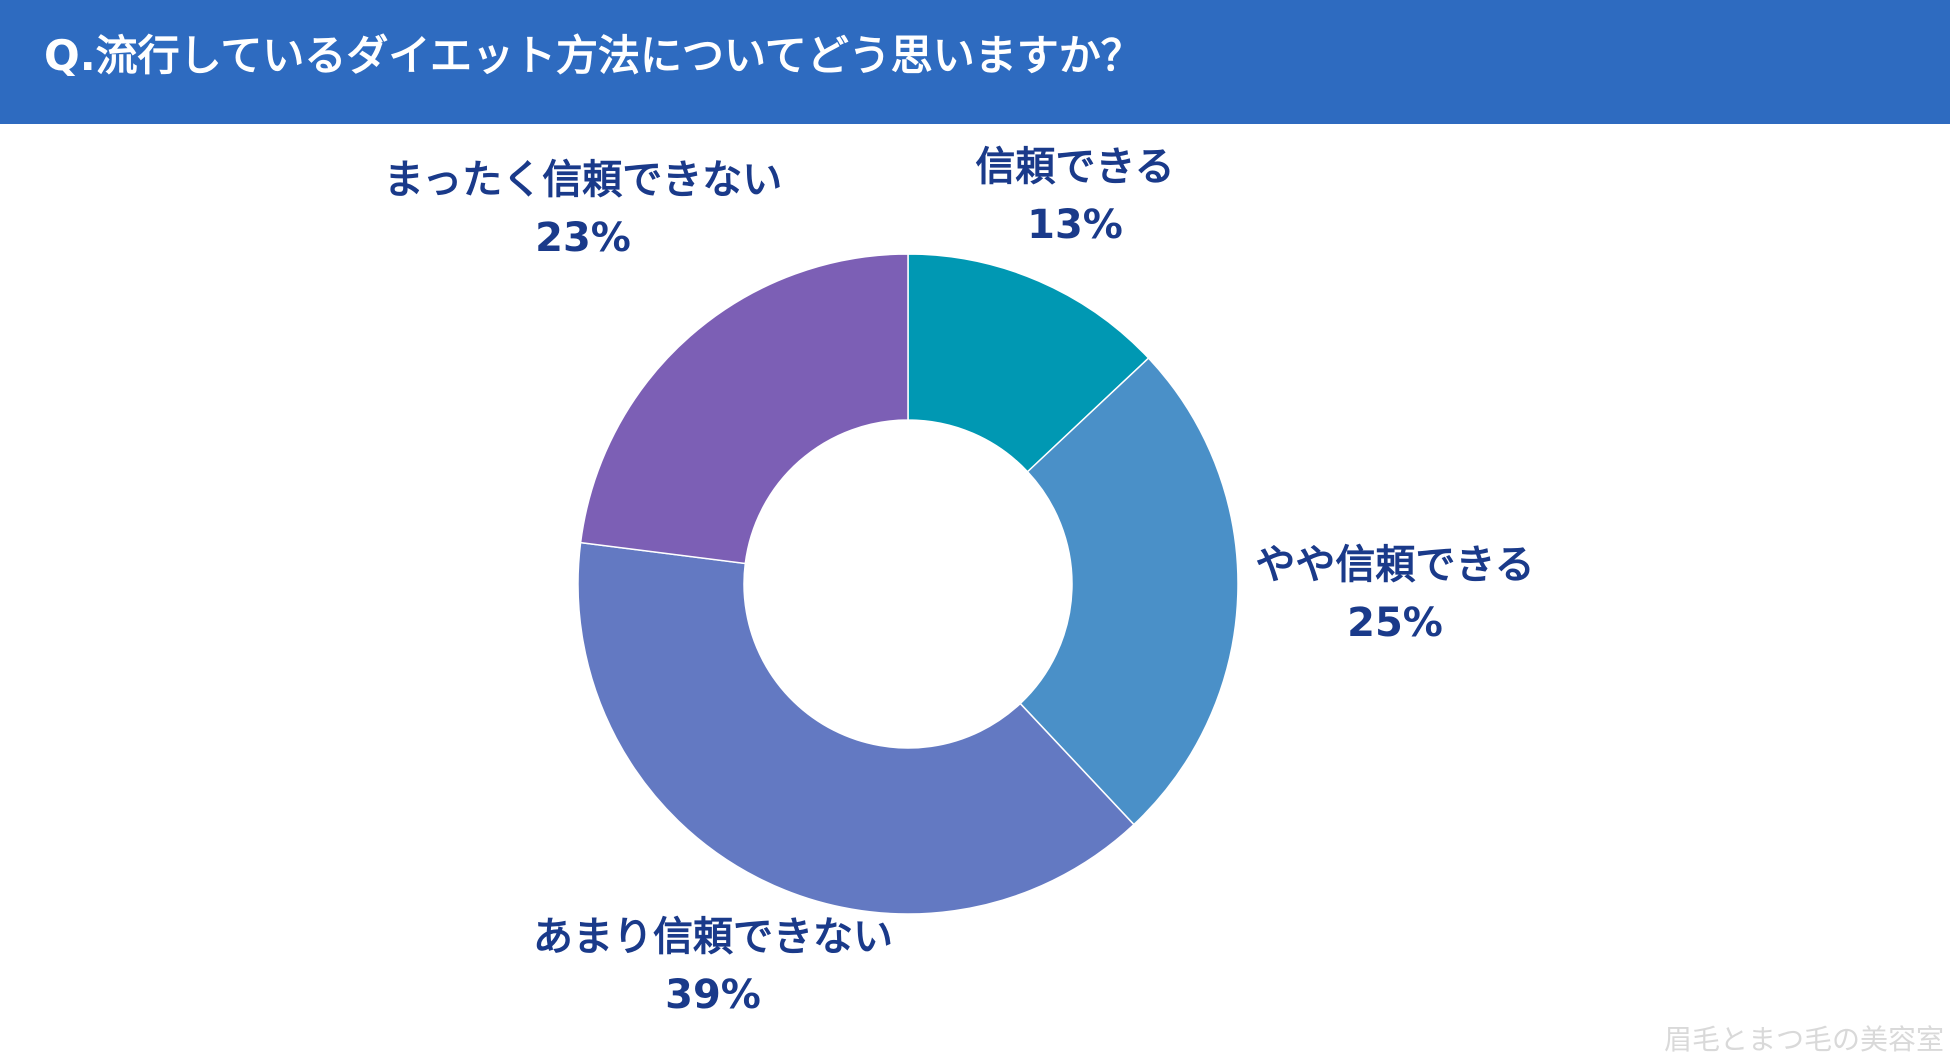 This screenshot has height=1064, width=1950. Describe the element at coordinates (583, 180) in the screenshot. I see `slice-category-label-not-at-all-trustworthy: まったく信頼できない` at that location.